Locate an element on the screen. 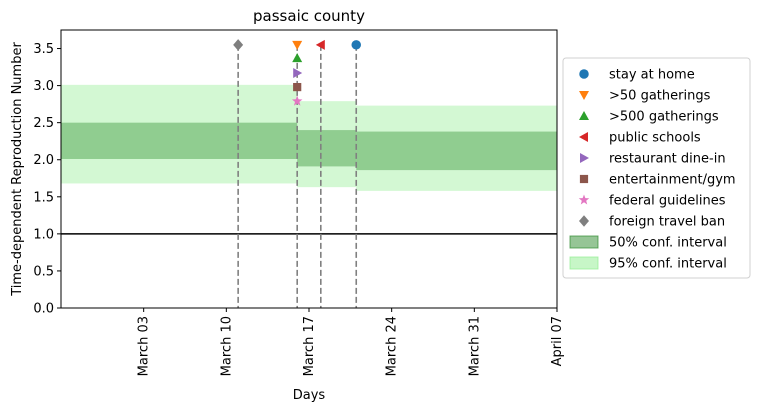 The height and width of the screenshot is (412, 759). y-tick-label: 2.0 is located at coordinates (43, 160).